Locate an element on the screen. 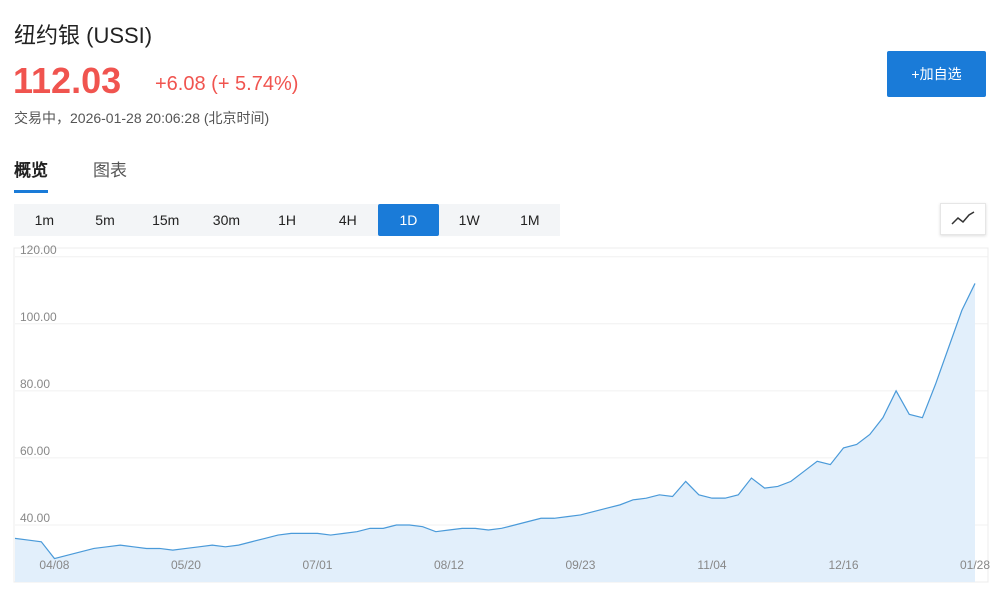  status: 交易中，2026-01-28 20:06:28 (北京时间) is located at coordinates (142, 118).